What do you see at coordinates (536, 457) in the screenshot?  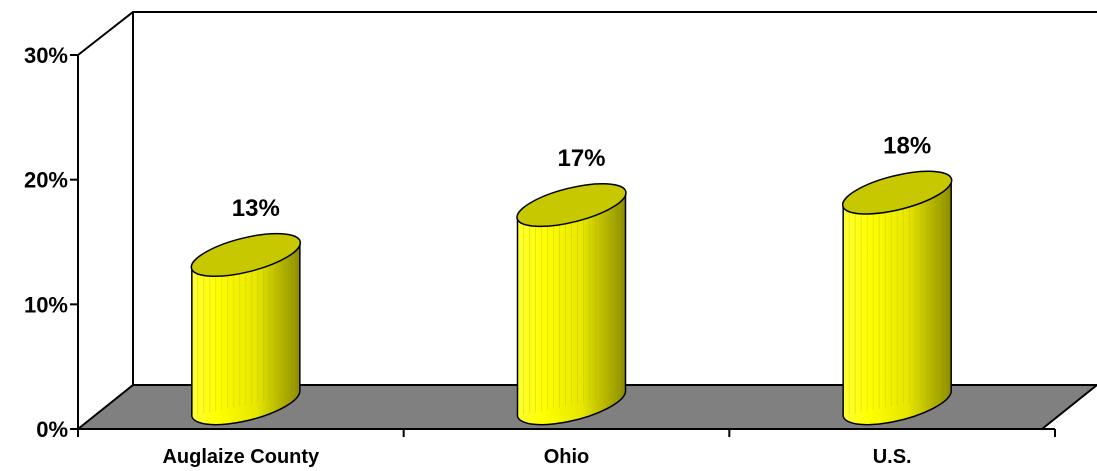 I see `category-labels: Auglaize County Ohio U.S.` at bounding box center [536, 457].